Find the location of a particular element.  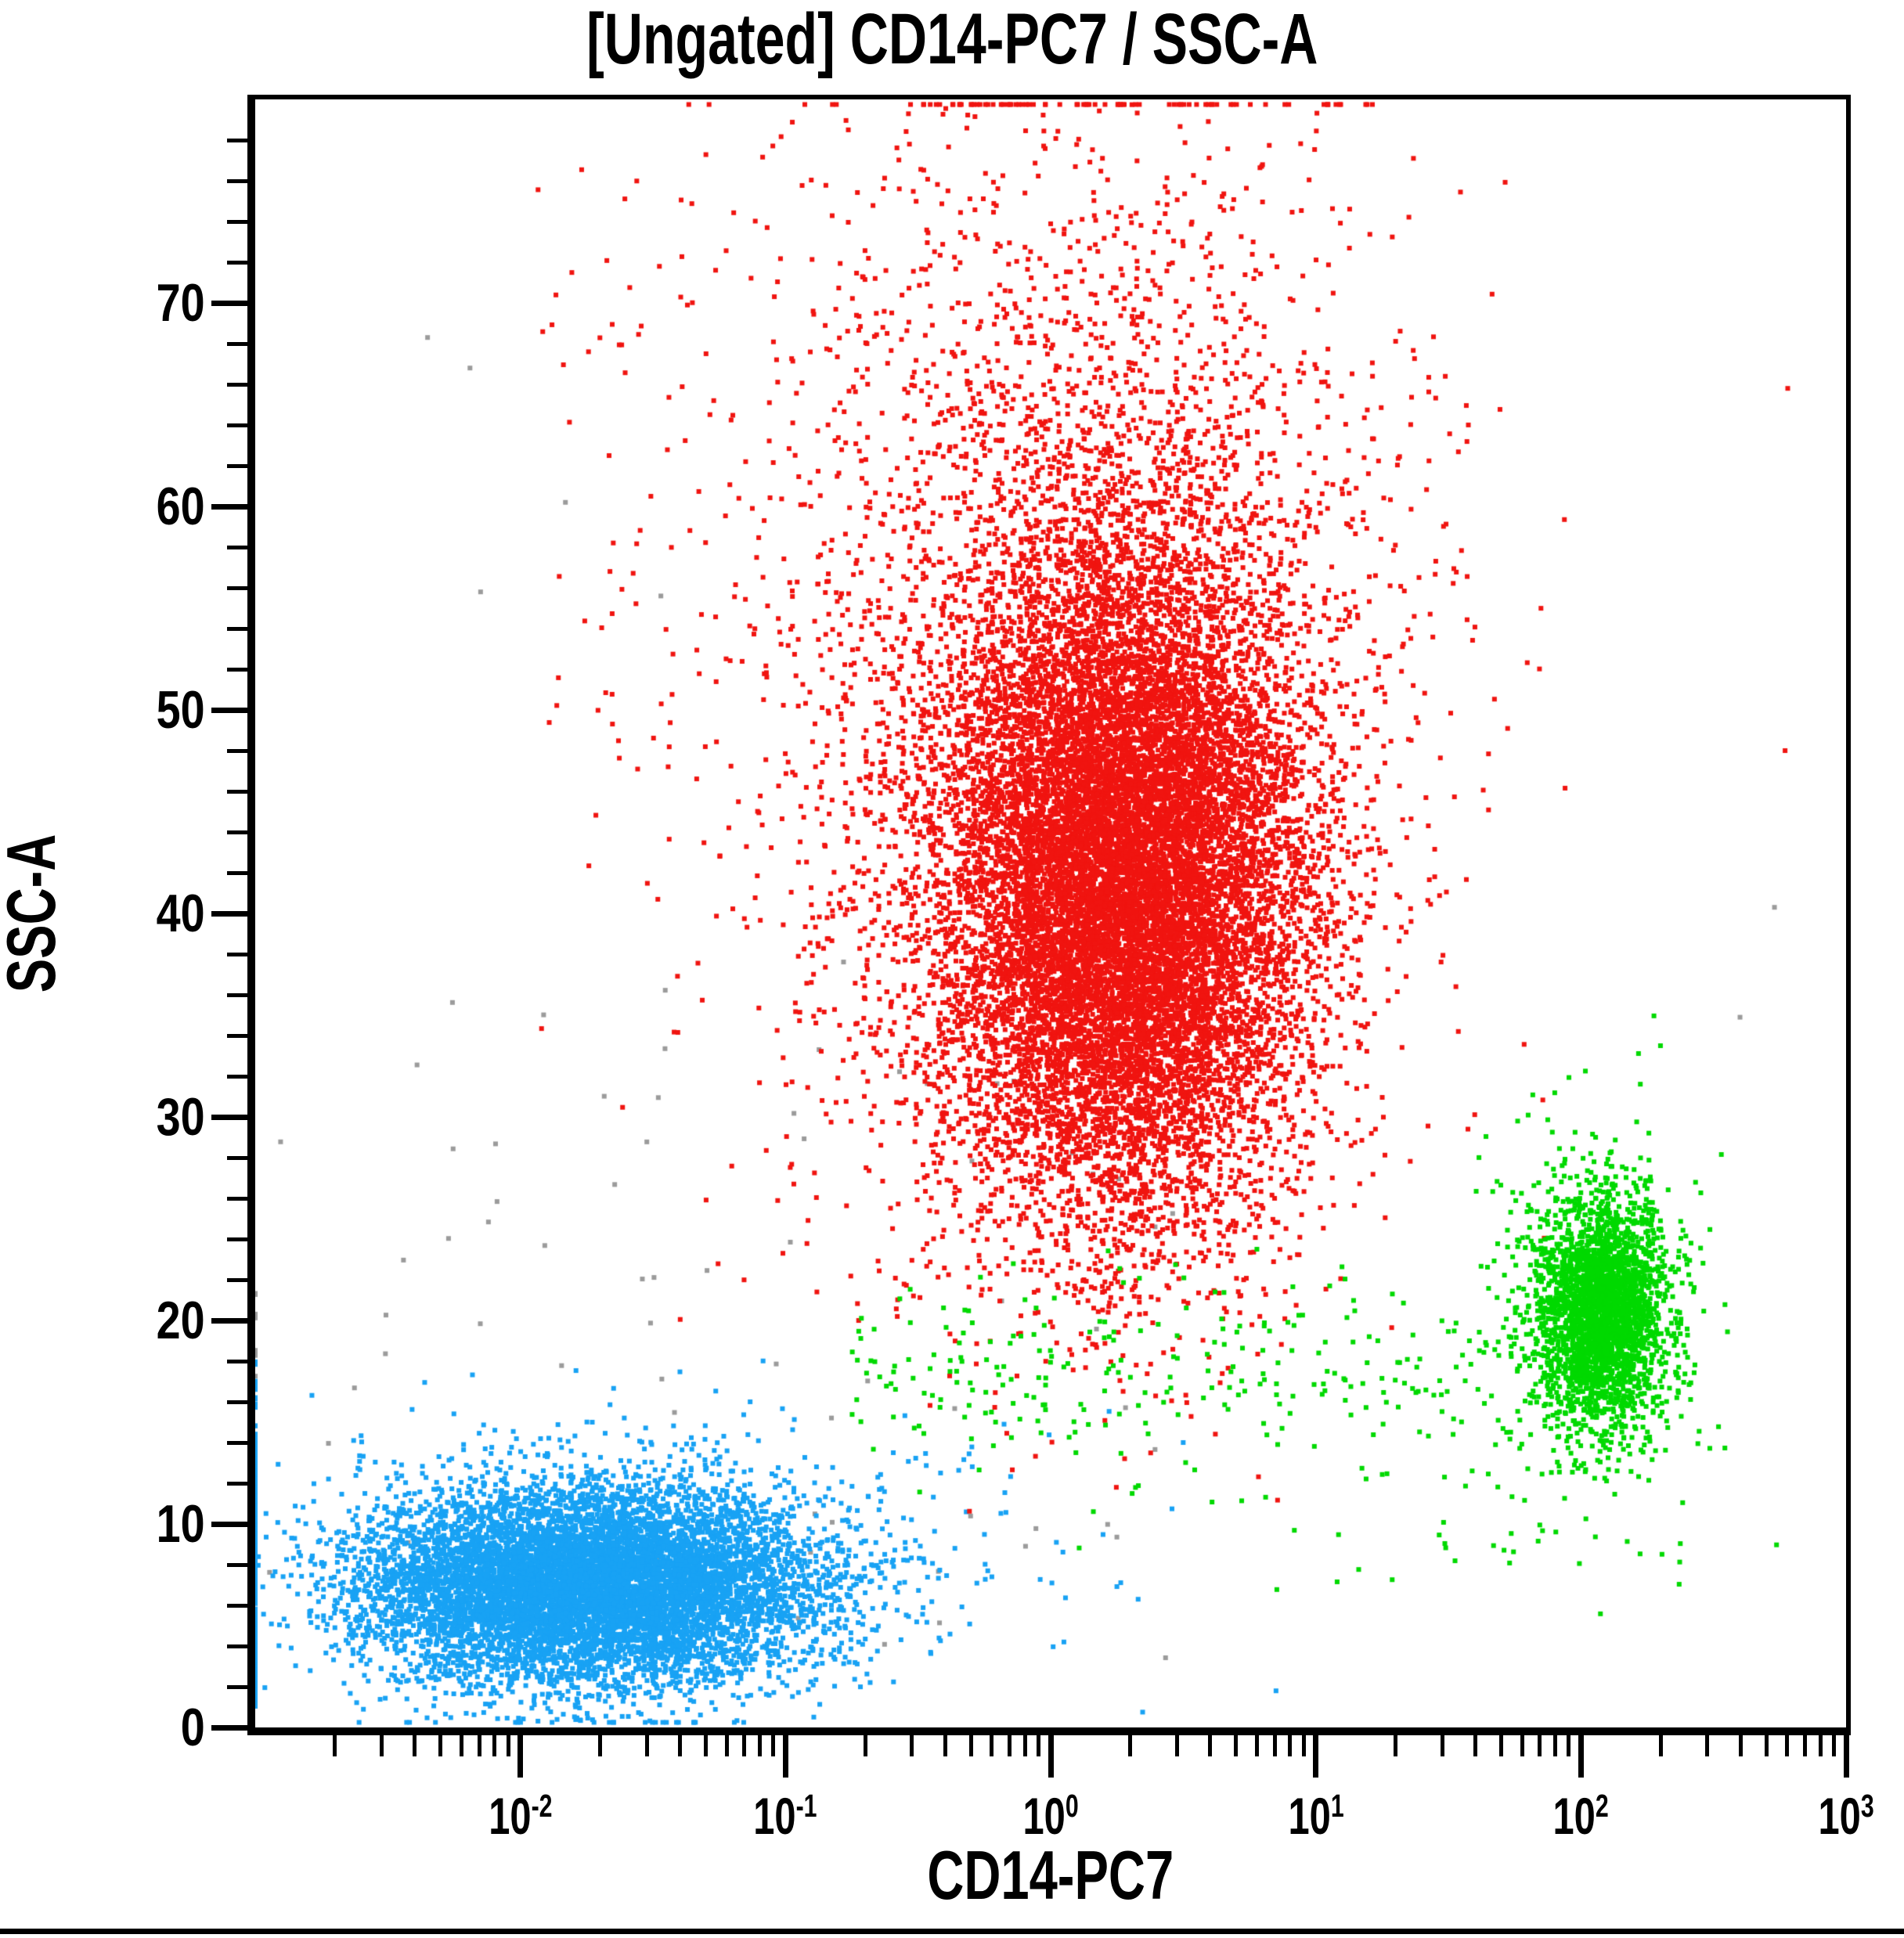

y-tick-label-text: 30 is located at coordinates (180, 1117).